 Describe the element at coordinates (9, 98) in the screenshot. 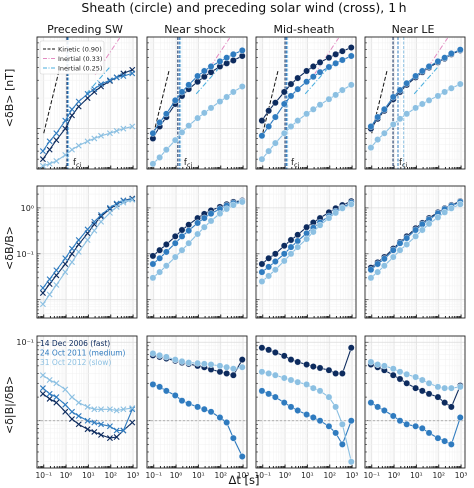

I see `row-label-db: <δB> [nT]` at that location.